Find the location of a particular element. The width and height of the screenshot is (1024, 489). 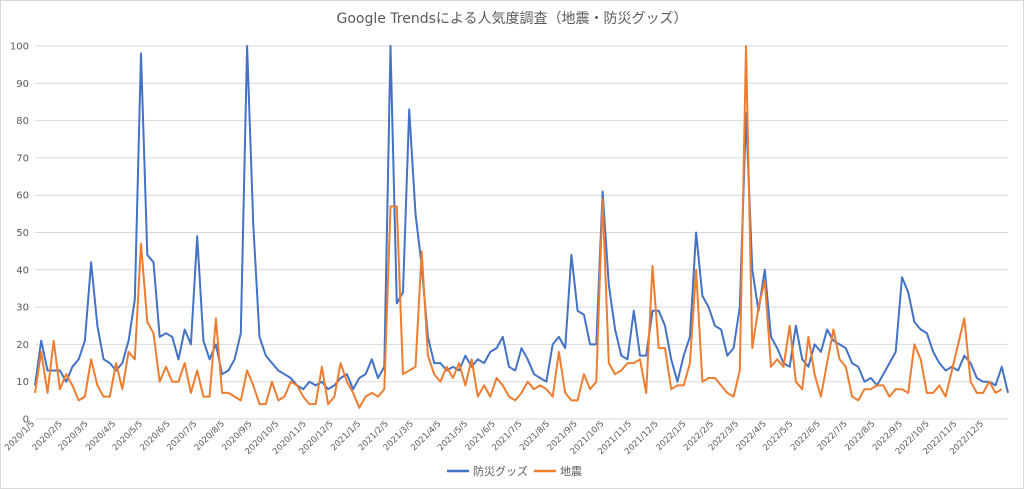

legend: 防災グッズ 地震 is located at coordinates (514, 471).